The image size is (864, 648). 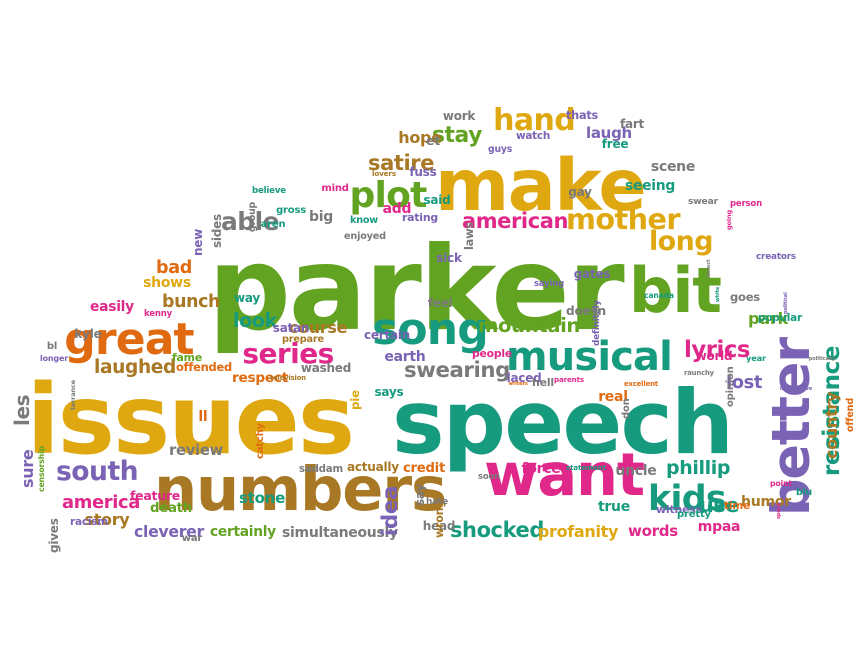 What do you see at coordinates (318, 327) in the screenshot?
I see `word: course` at bounding box center [318, 327].